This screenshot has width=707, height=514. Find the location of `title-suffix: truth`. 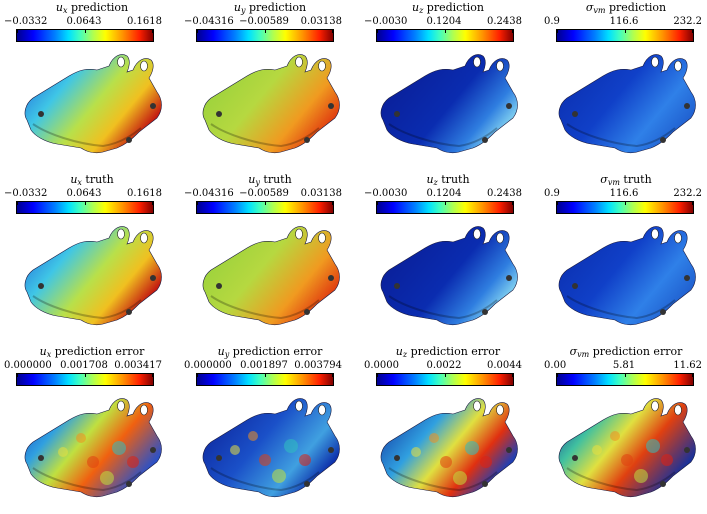

title-suffix: truth is located at coordinates (453, 179).